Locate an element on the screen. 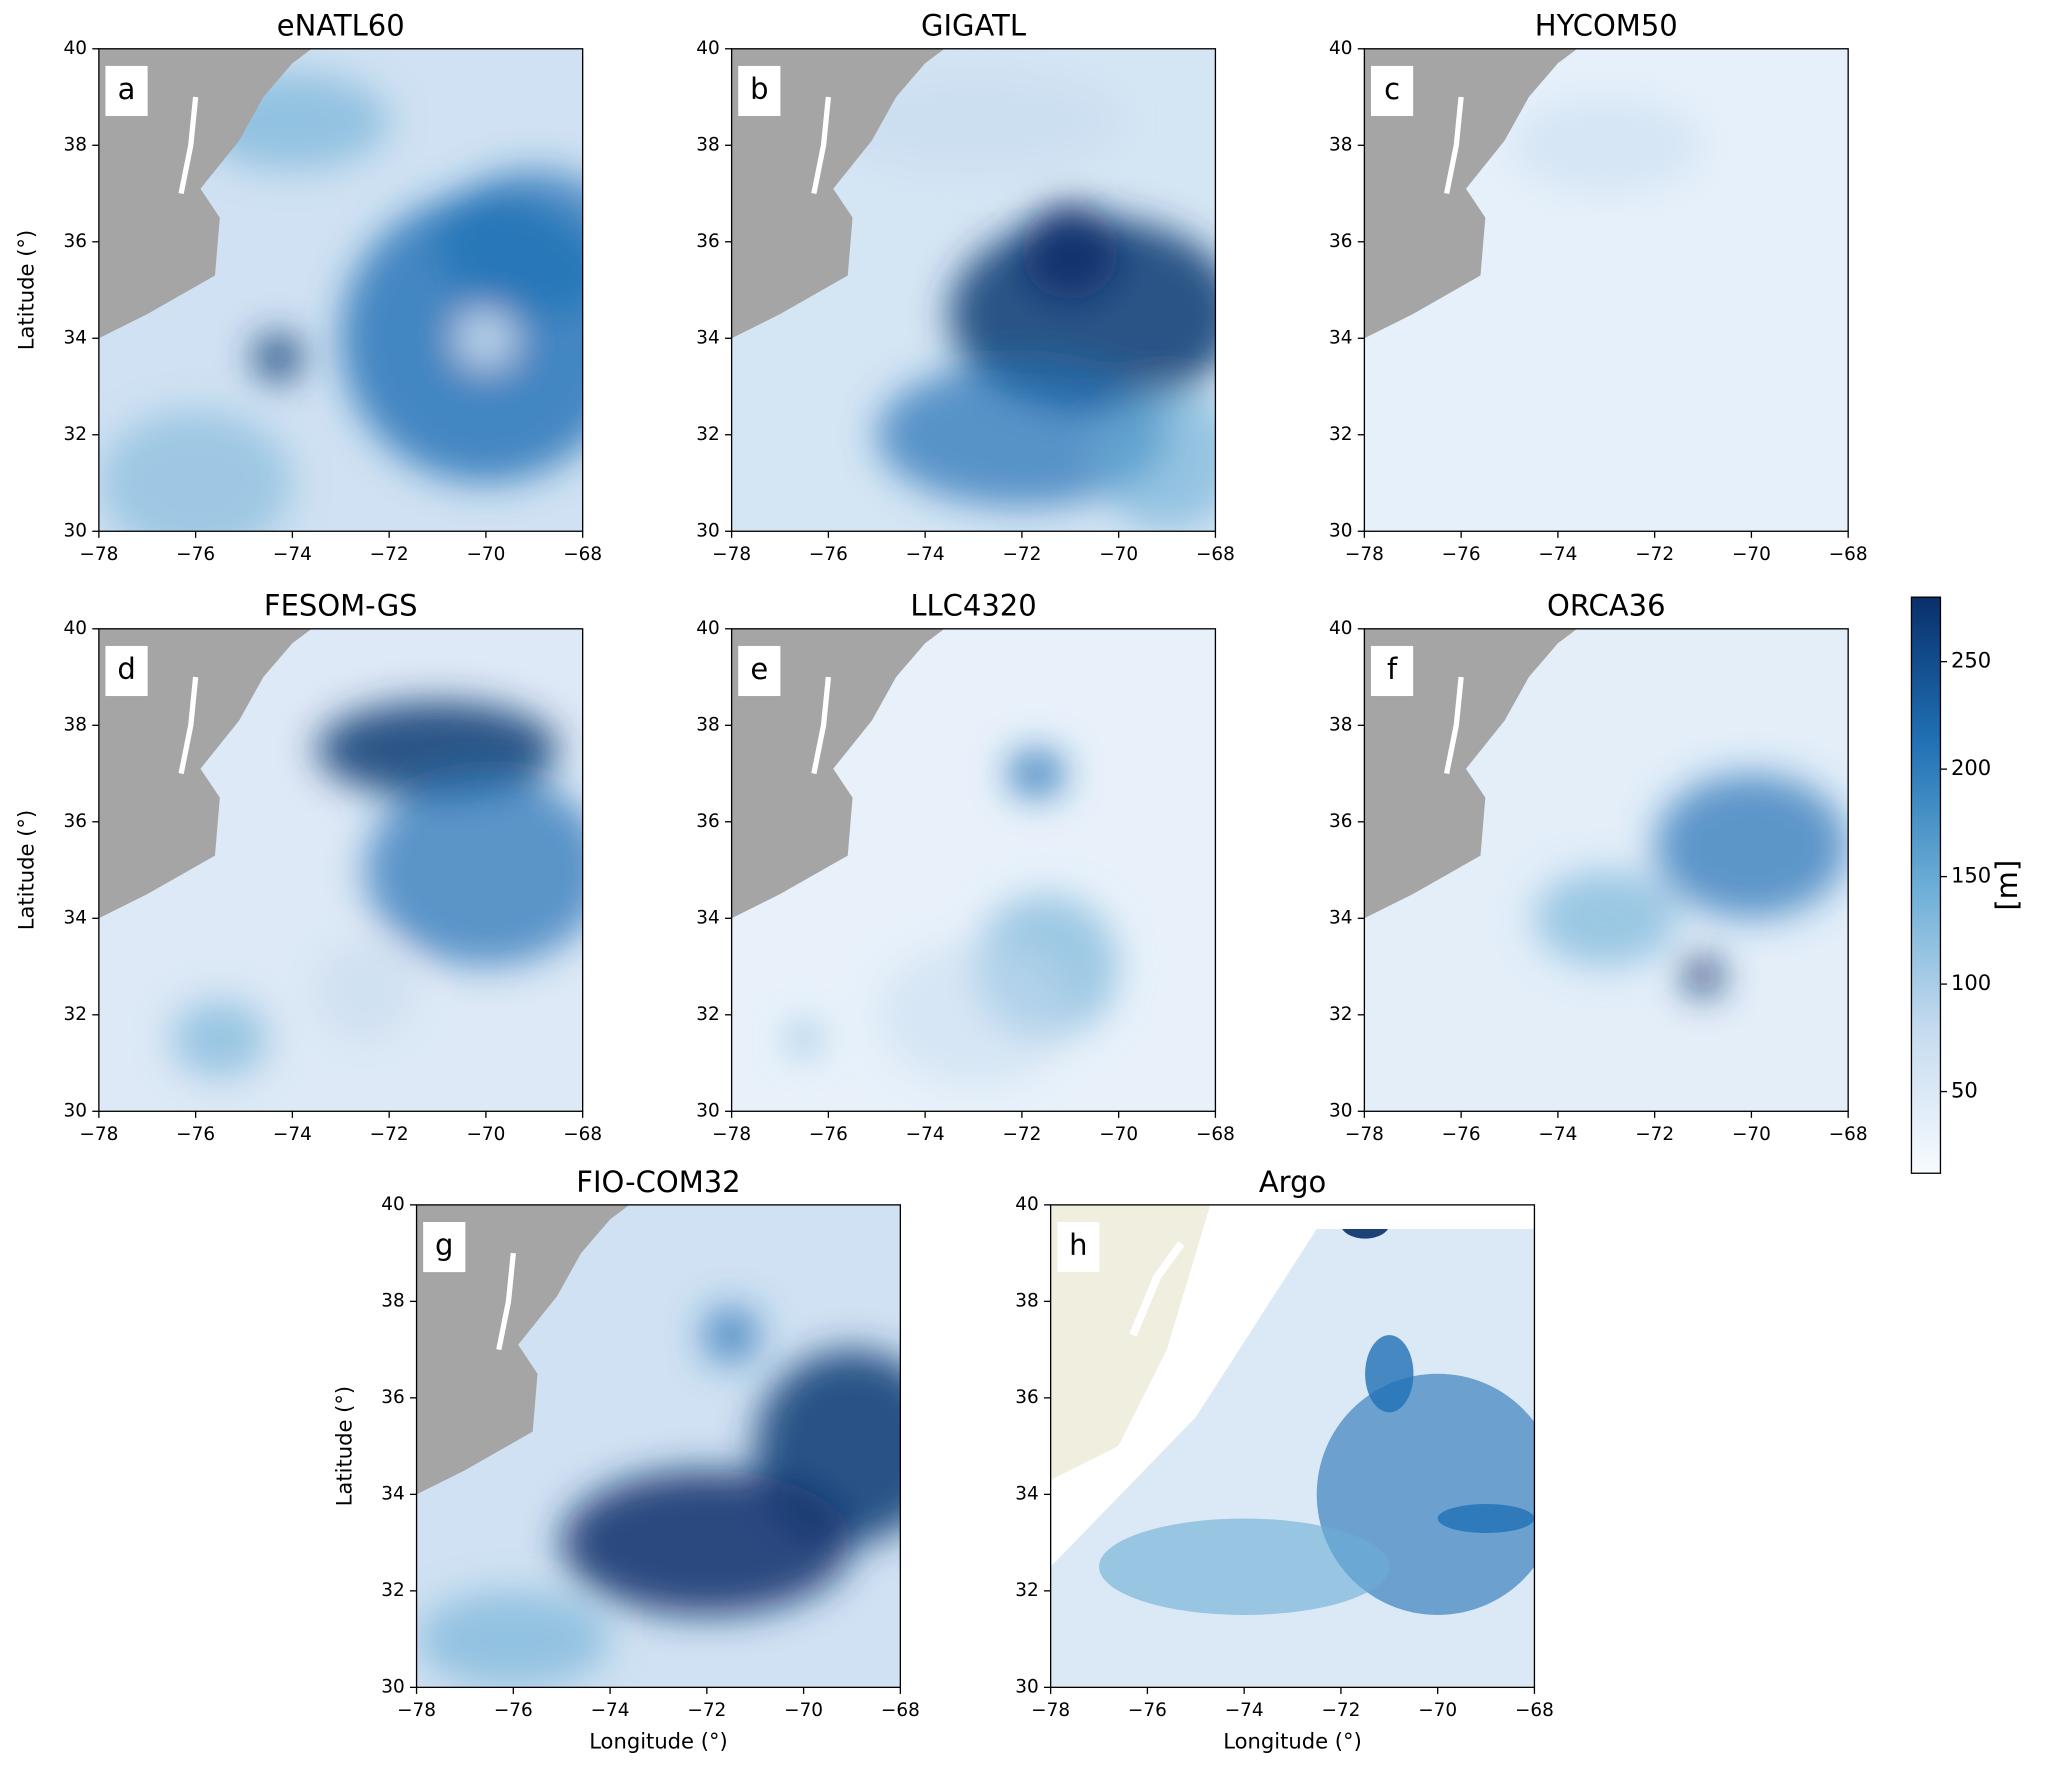  panel-label: e is located at coordinates (759, 669).